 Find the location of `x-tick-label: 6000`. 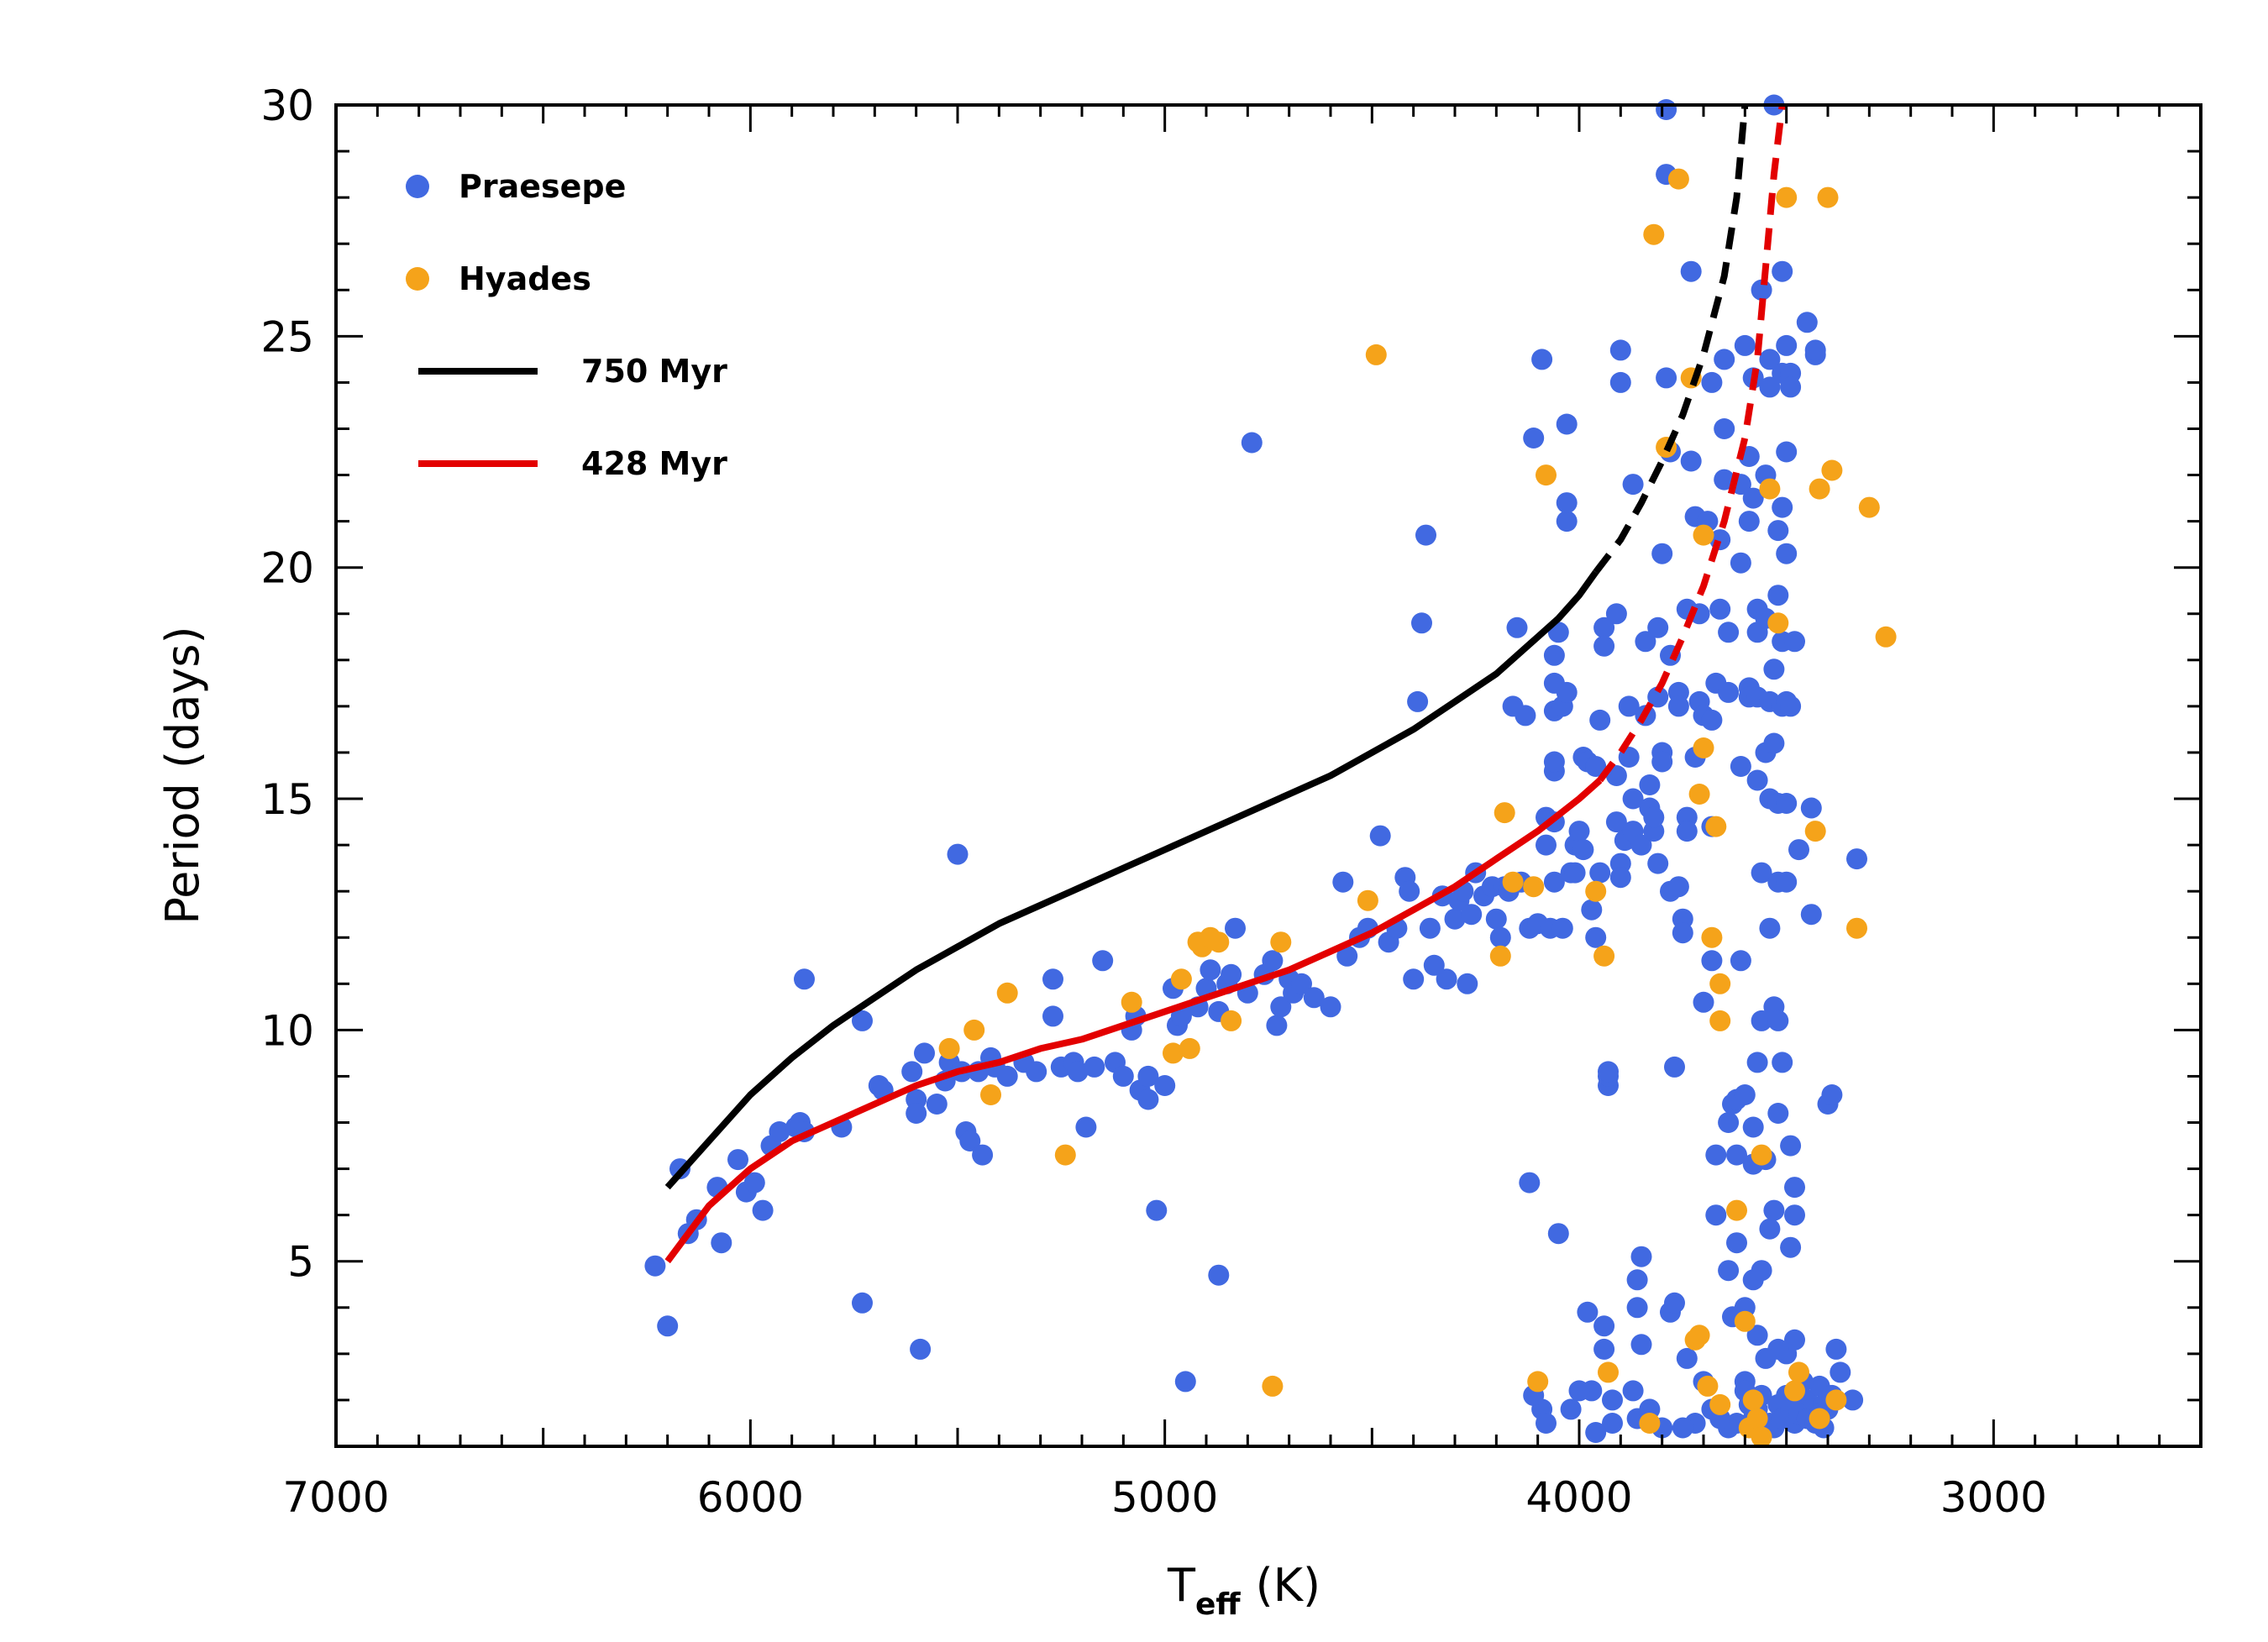

x-tick-label: 6000 is located at coordinates (750, 1498).